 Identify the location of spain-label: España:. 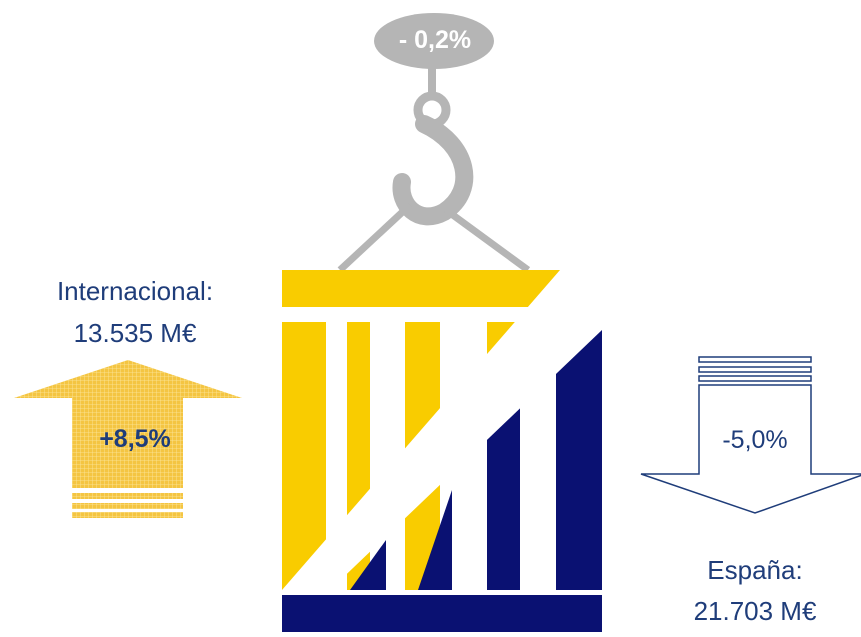
(755, 570).